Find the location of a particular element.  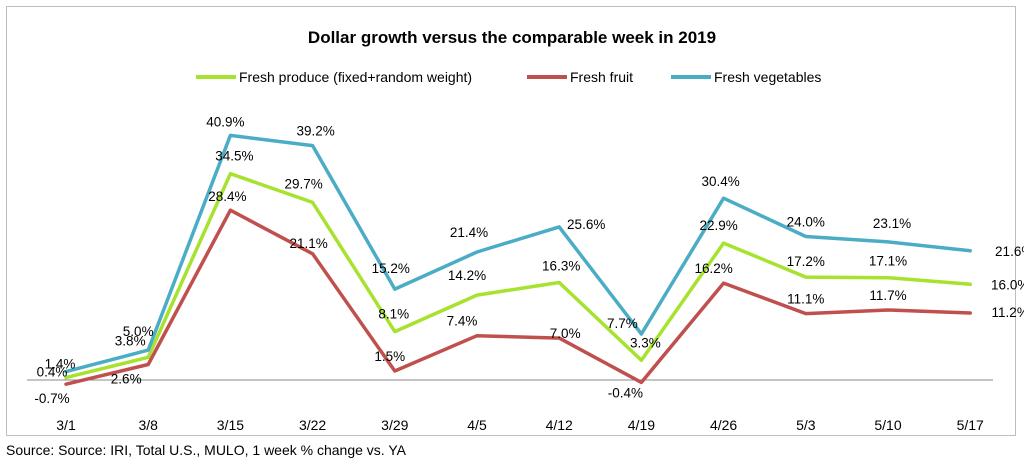

data-label: 22.9% is located at coordinates (718, 225).